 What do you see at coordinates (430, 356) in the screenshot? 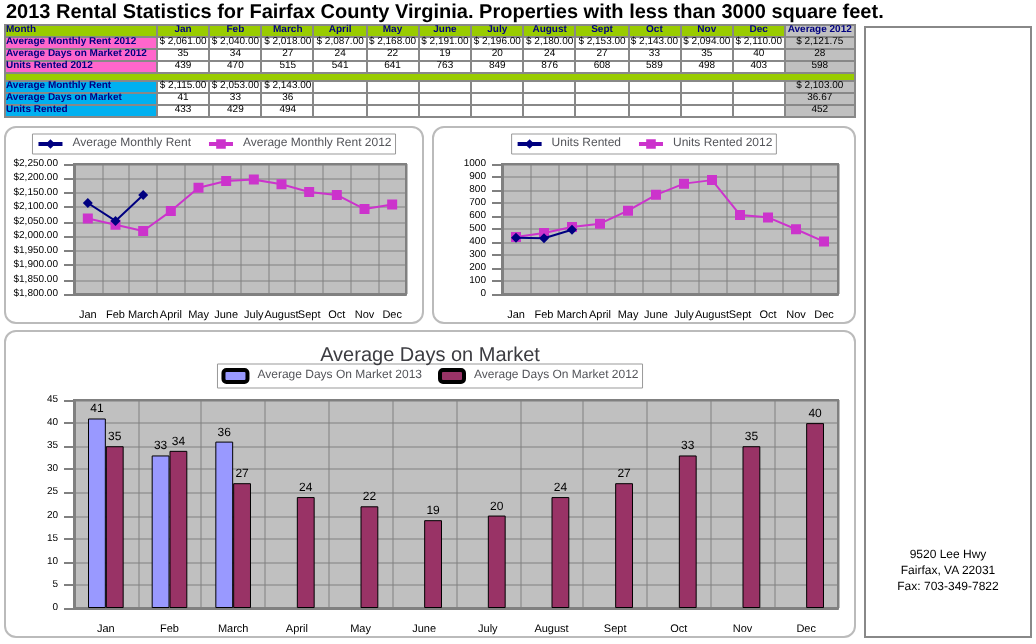
I see `chart-title: Average Days on Market` at bounding box center [430, 356].